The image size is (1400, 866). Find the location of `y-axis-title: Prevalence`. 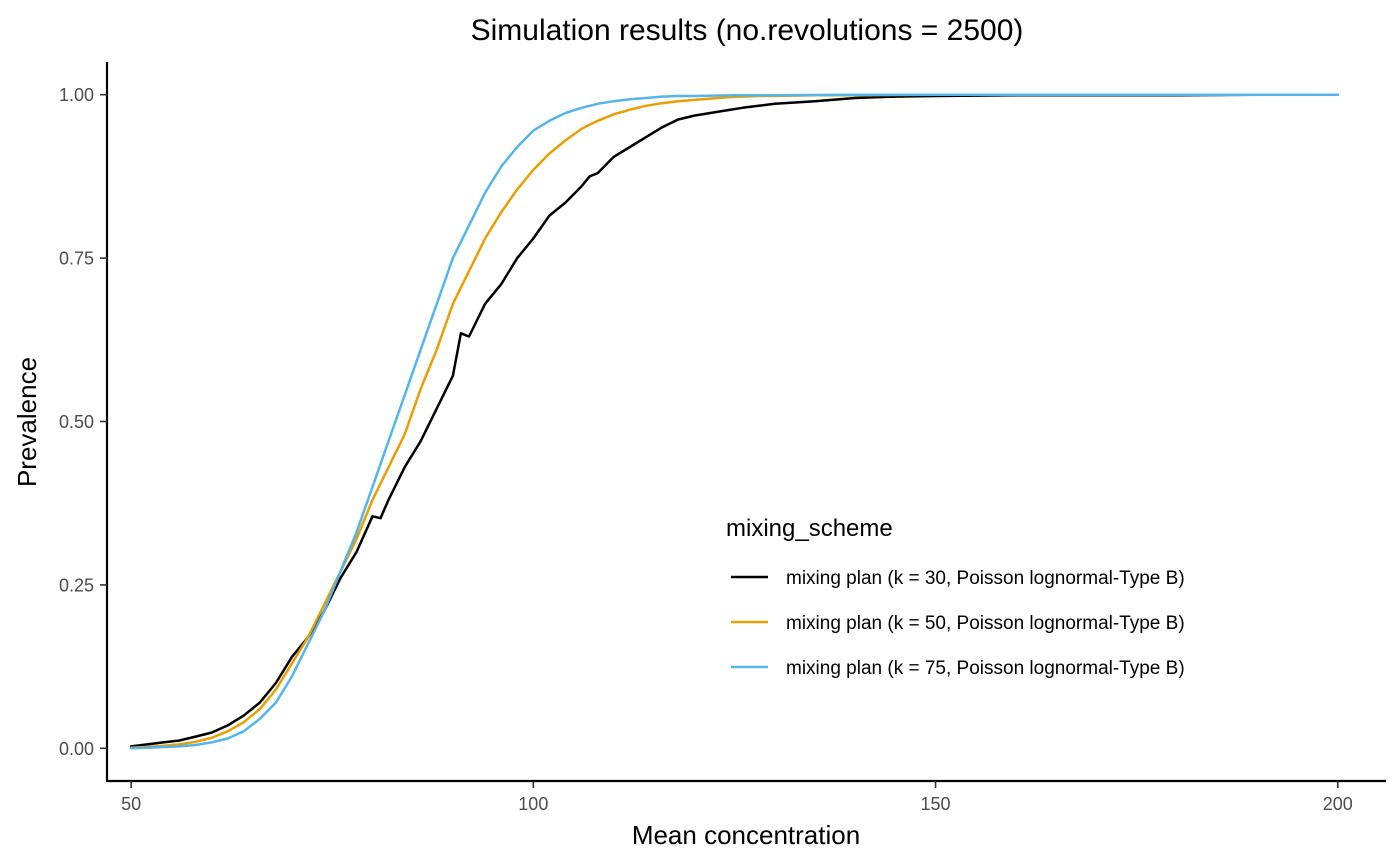

y-axis-title: Prevalence is located at coordinates (27, 422).